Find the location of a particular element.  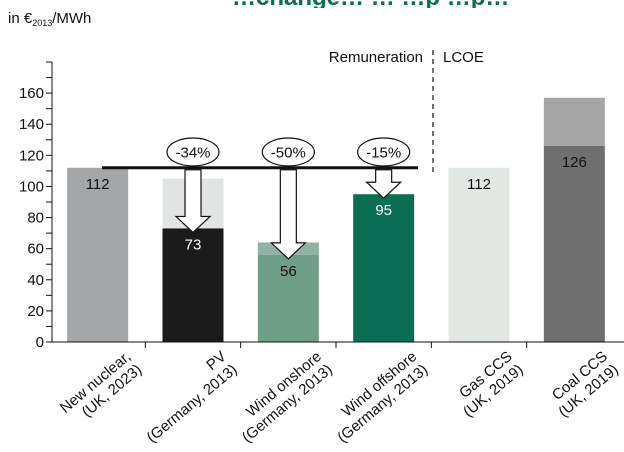

change-label: -34% is located at coordinates (192, 153).